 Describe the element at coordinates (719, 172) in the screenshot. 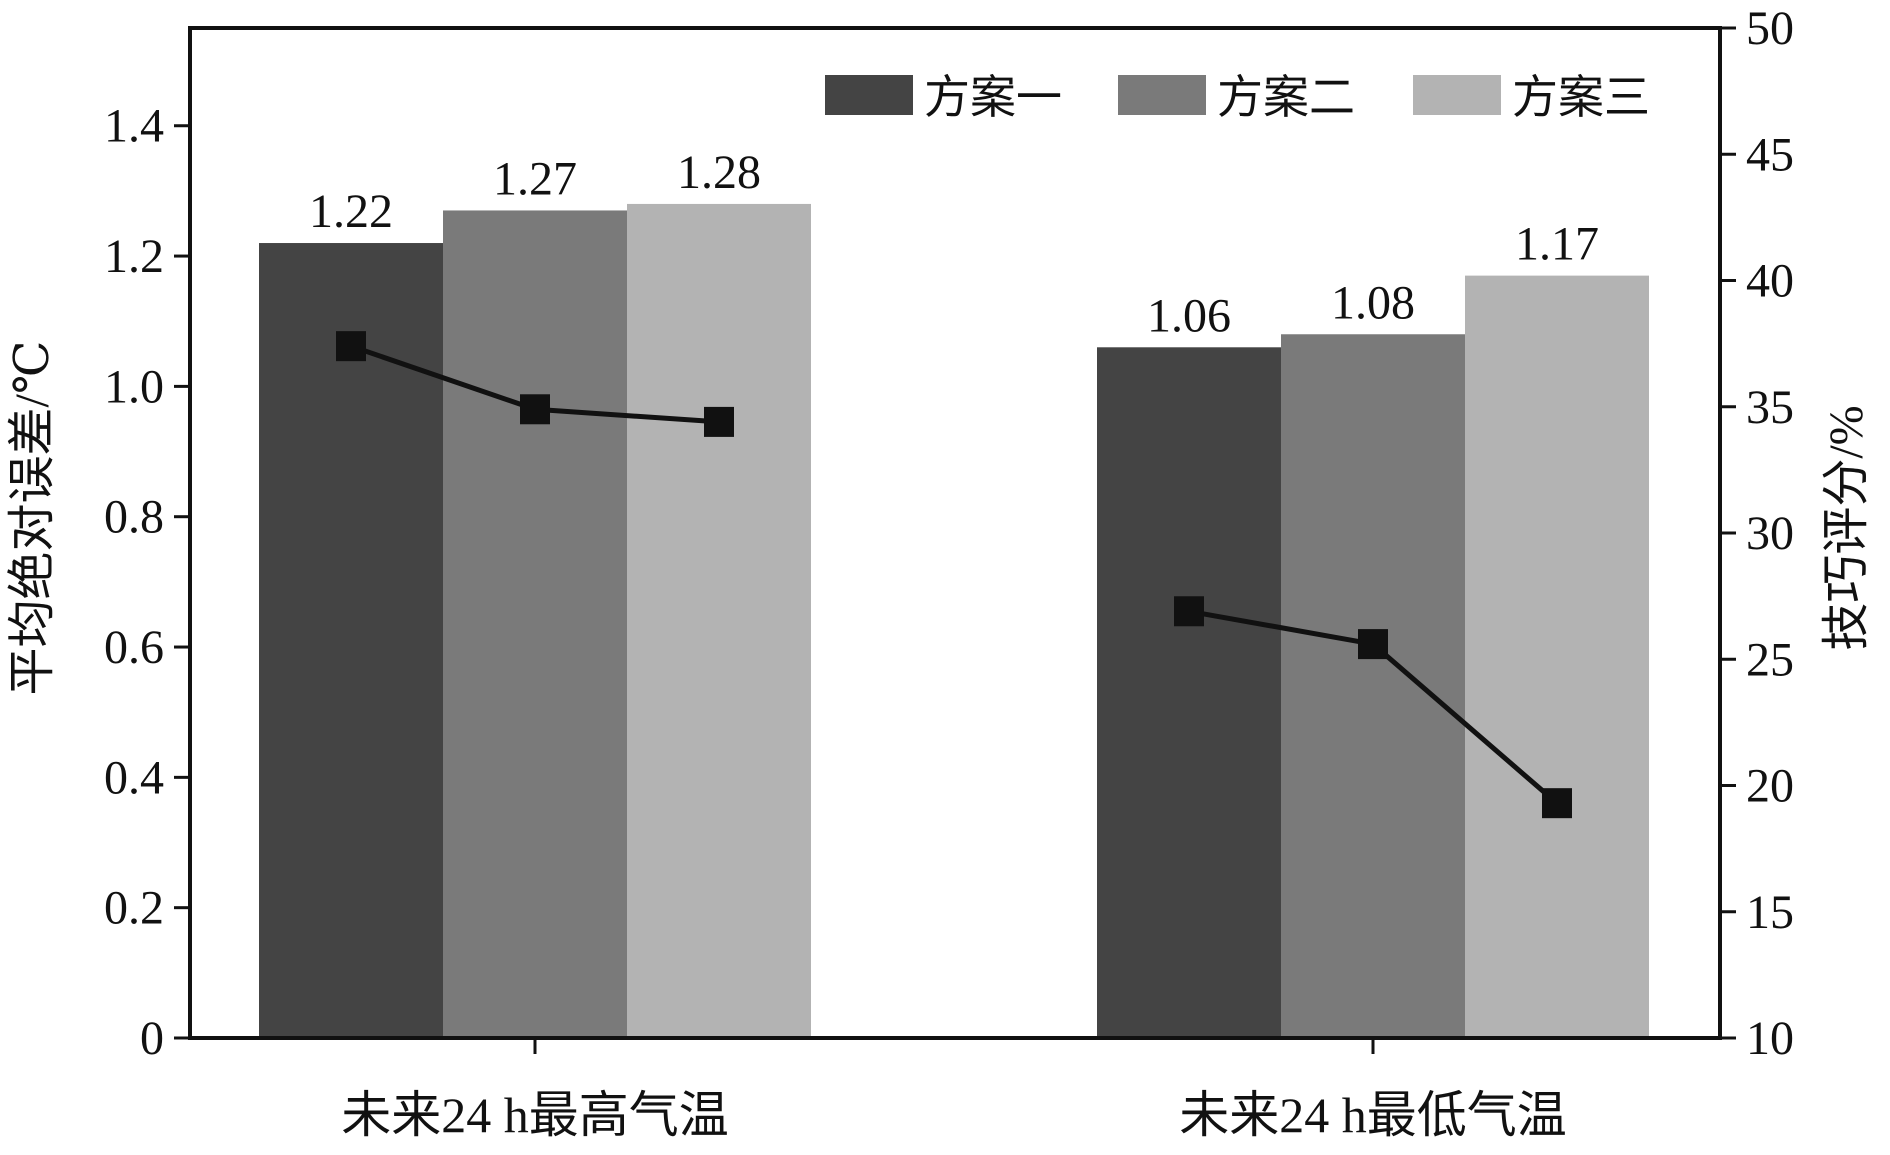

I see `data-label-1-3: 1.28` at that location.